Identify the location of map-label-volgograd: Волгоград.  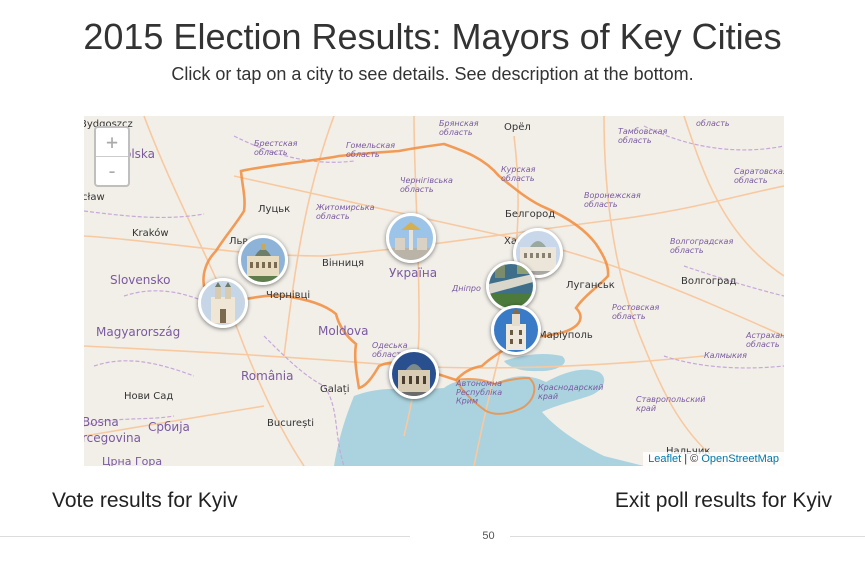
(708, 281).